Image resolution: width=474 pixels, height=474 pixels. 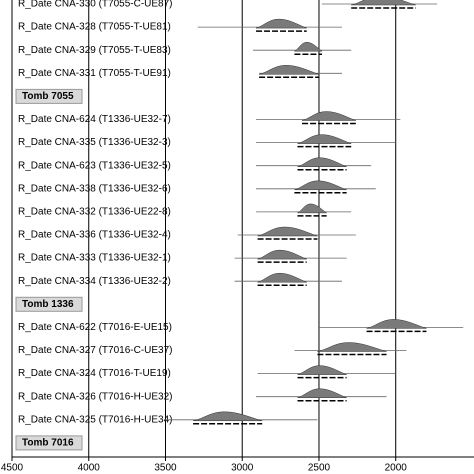 What do you see at coordinates (95, 327) in the screenshot?
I see `row-label: R_Date CNA-622 (T7016-E-UE15)` at bounding box center [95, 327].